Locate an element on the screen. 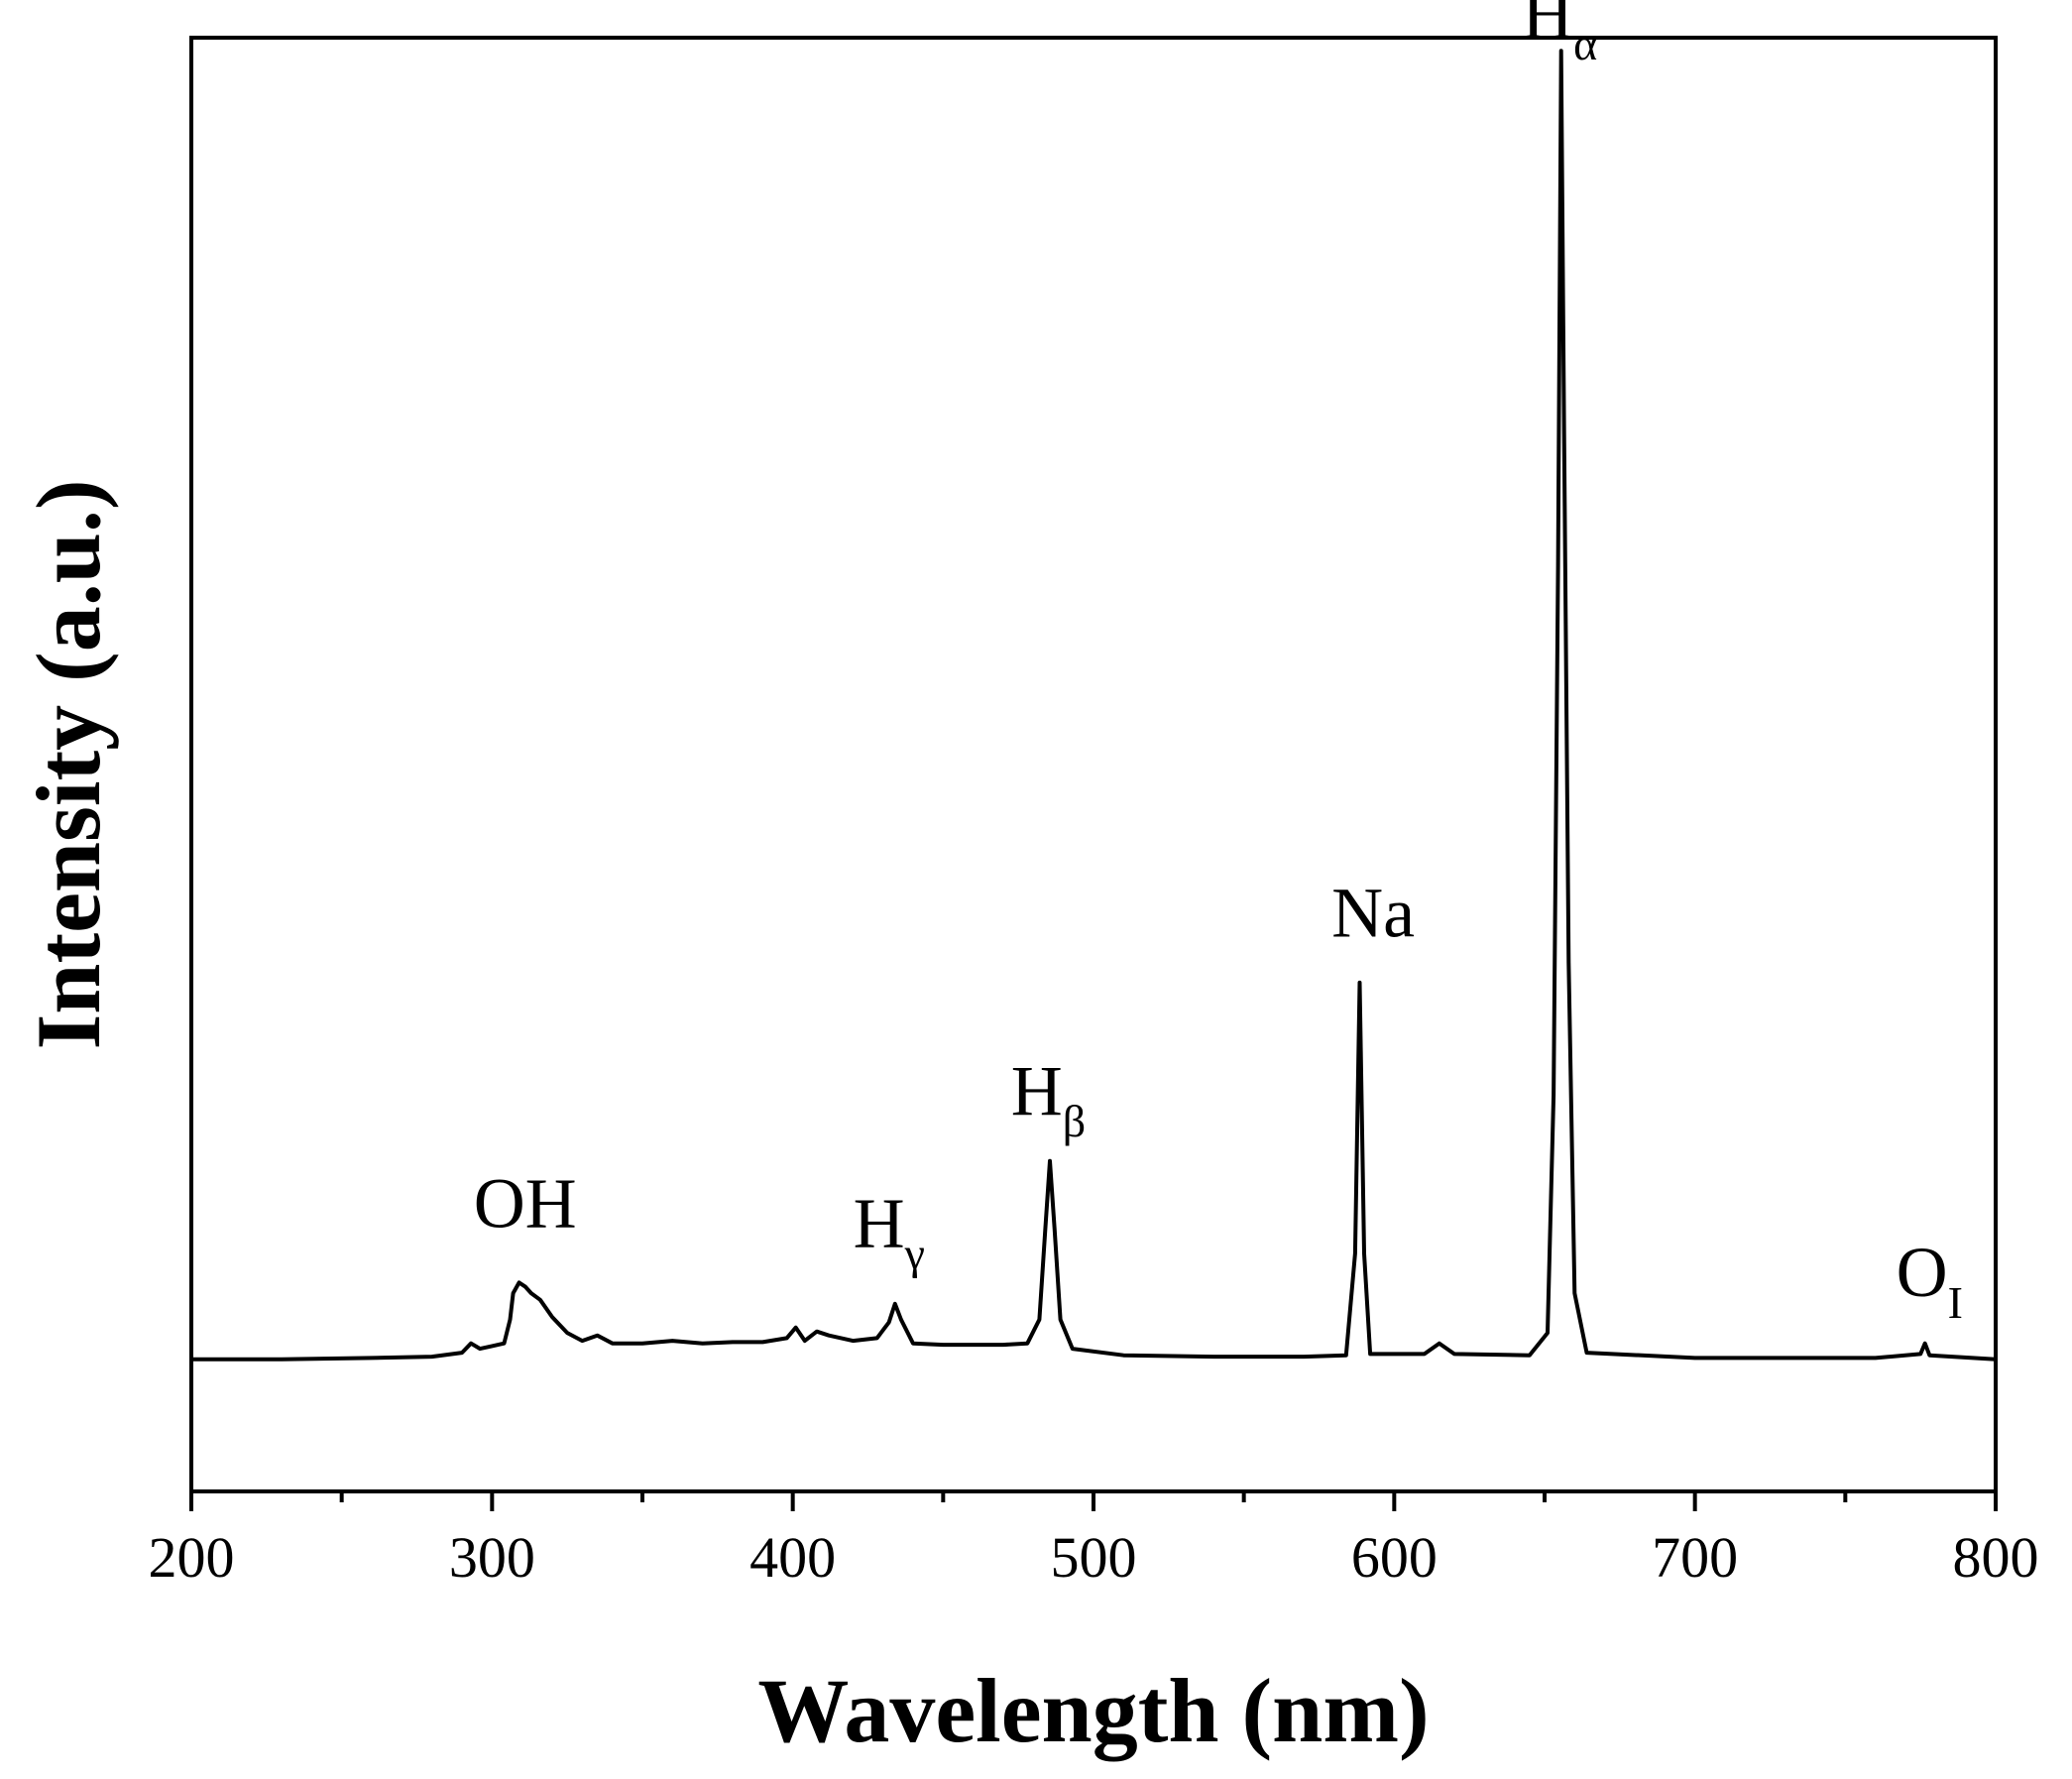 The image size is (2072, 1779). x-tick-label: 700 is located at coordinates (1695, 1557).